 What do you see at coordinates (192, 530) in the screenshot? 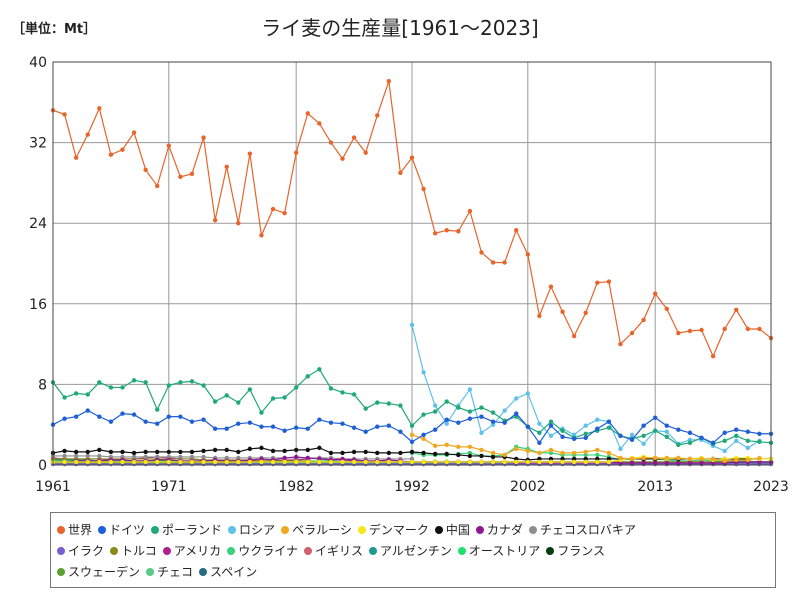
I see `legend-label: ポーランド` at bounding box center [192, 530].